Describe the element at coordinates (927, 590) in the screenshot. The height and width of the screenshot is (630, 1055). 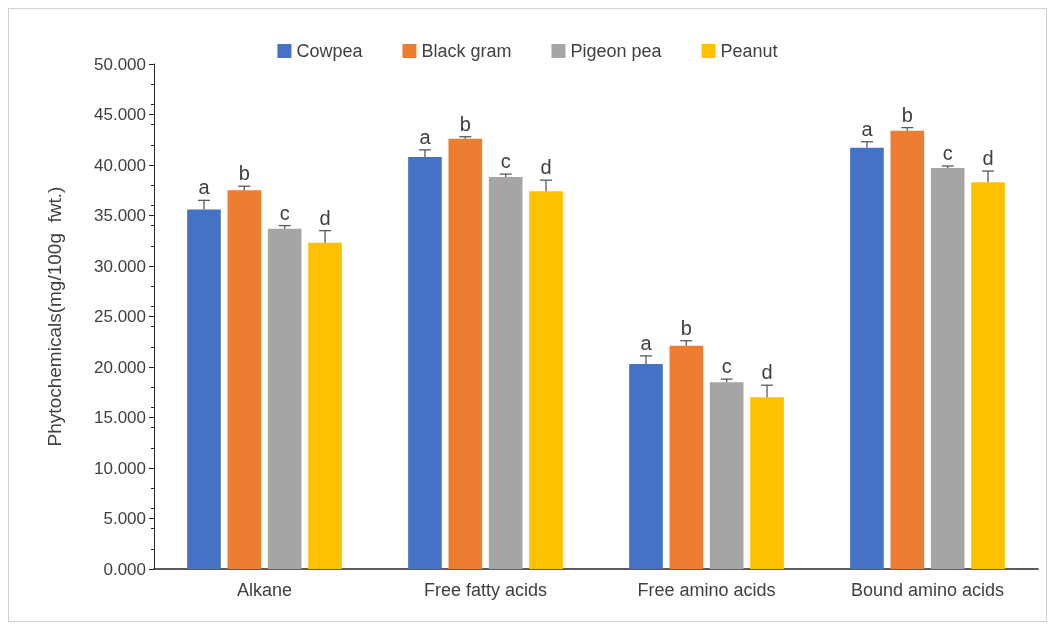
I see `x-tick-label: Bound amino acids` at that location.